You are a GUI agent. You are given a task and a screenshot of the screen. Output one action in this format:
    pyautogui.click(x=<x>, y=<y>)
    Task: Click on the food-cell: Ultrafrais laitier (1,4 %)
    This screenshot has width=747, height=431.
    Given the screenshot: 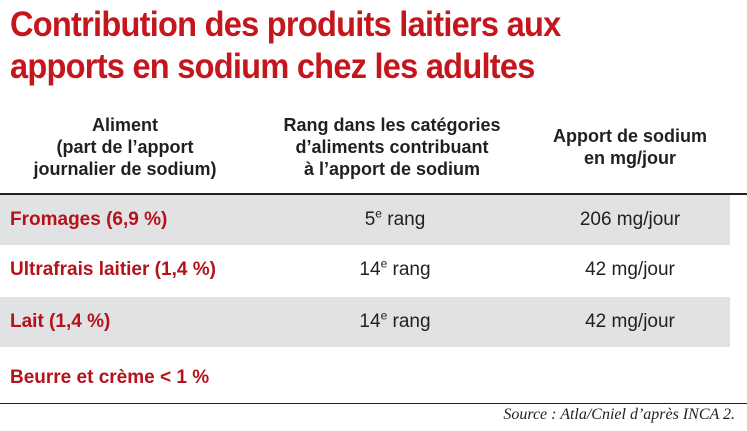 What is the action you would take?
    pyautogui.click(x=113, y=269)
    